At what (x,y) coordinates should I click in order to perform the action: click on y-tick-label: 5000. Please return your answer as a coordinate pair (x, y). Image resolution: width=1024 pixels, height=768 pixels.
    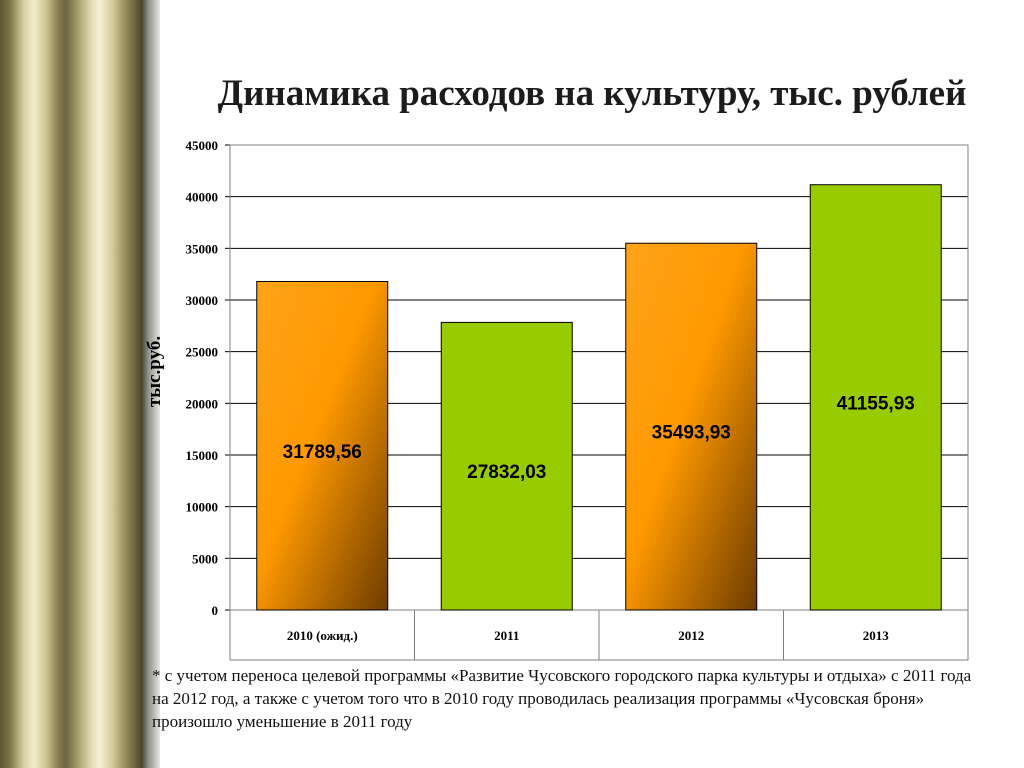
    Looking at the image, I should click on (205, 558).